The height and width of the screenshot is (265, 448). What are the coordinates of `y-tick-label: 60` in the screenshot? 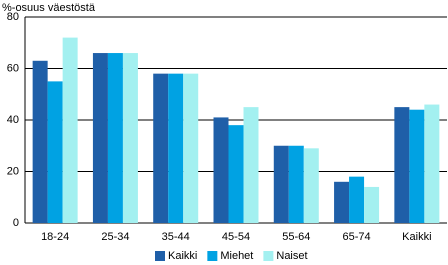 It's located at (13, 68).